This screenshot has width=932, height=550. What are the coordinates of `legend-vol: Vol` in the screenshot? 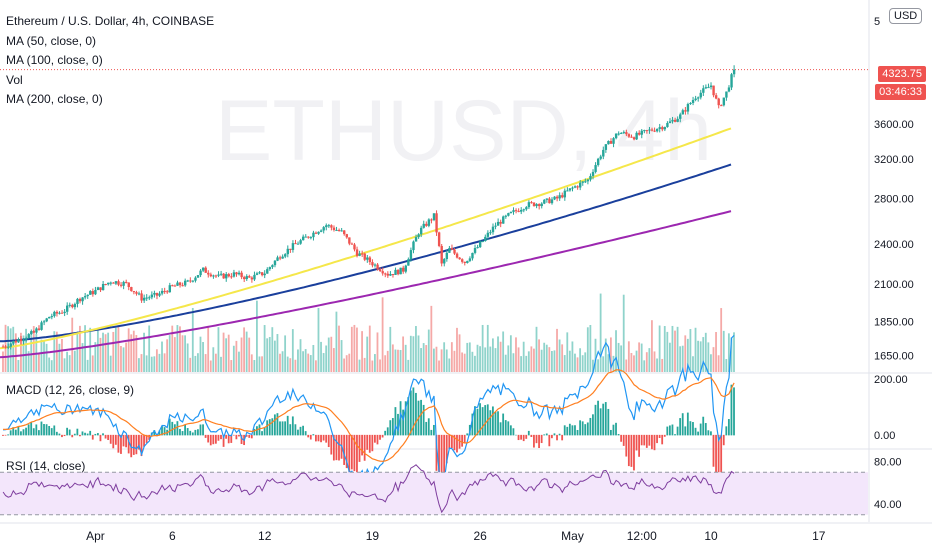 It's located at (14, 79).